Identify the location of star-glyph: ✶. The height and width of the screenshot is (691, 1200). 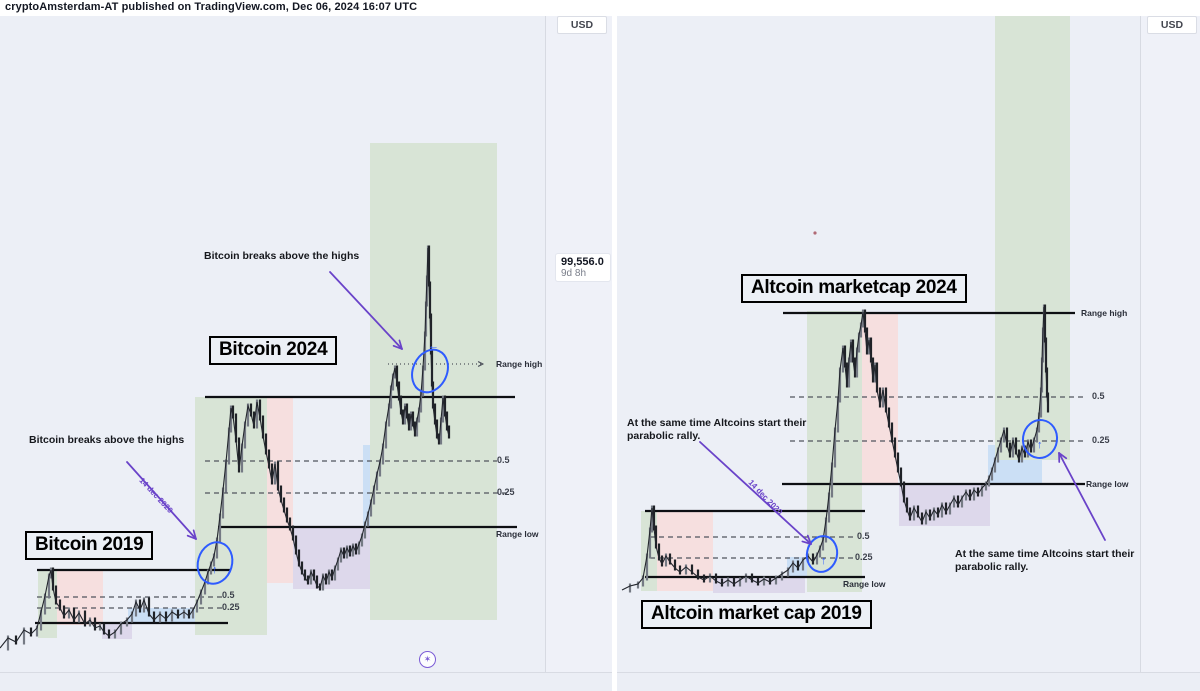
(427, 659).